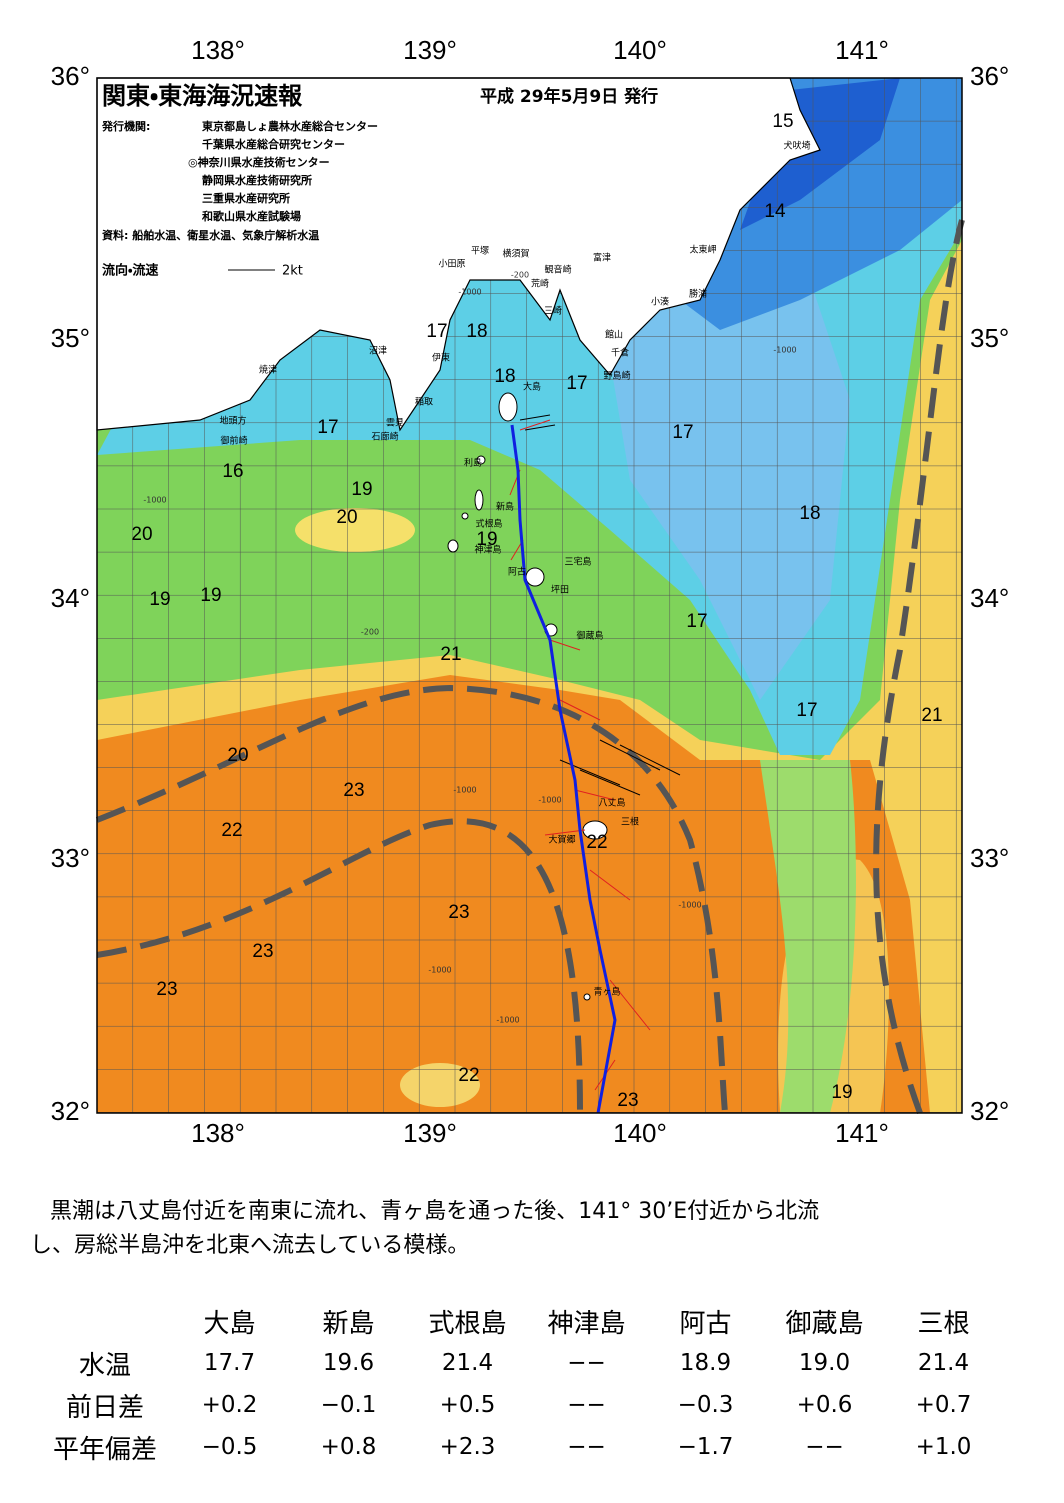  What do you see at coordinates (600, 605) in the screenshot?
I see `current-vectors-dark` at bounding box center [600, 605].